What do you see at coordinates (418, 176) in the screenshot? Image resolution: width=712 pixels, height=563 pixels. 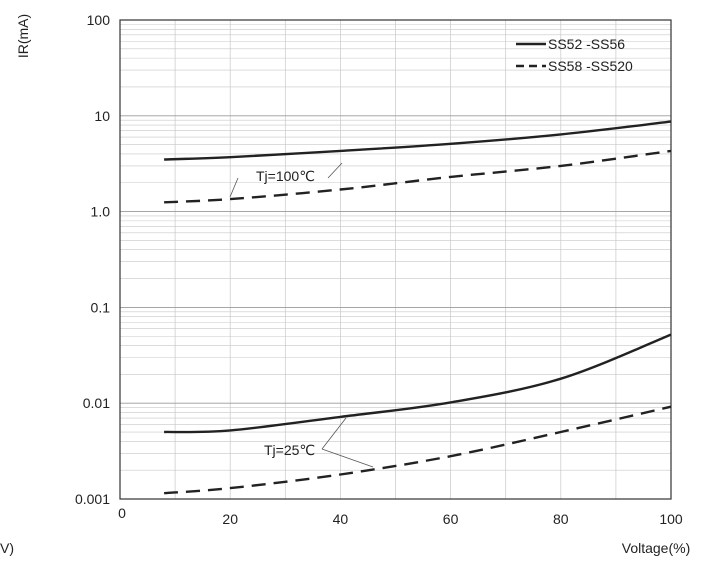 I see `series-line-ss58-ss520-tj100` at bounding box center [418, 176].